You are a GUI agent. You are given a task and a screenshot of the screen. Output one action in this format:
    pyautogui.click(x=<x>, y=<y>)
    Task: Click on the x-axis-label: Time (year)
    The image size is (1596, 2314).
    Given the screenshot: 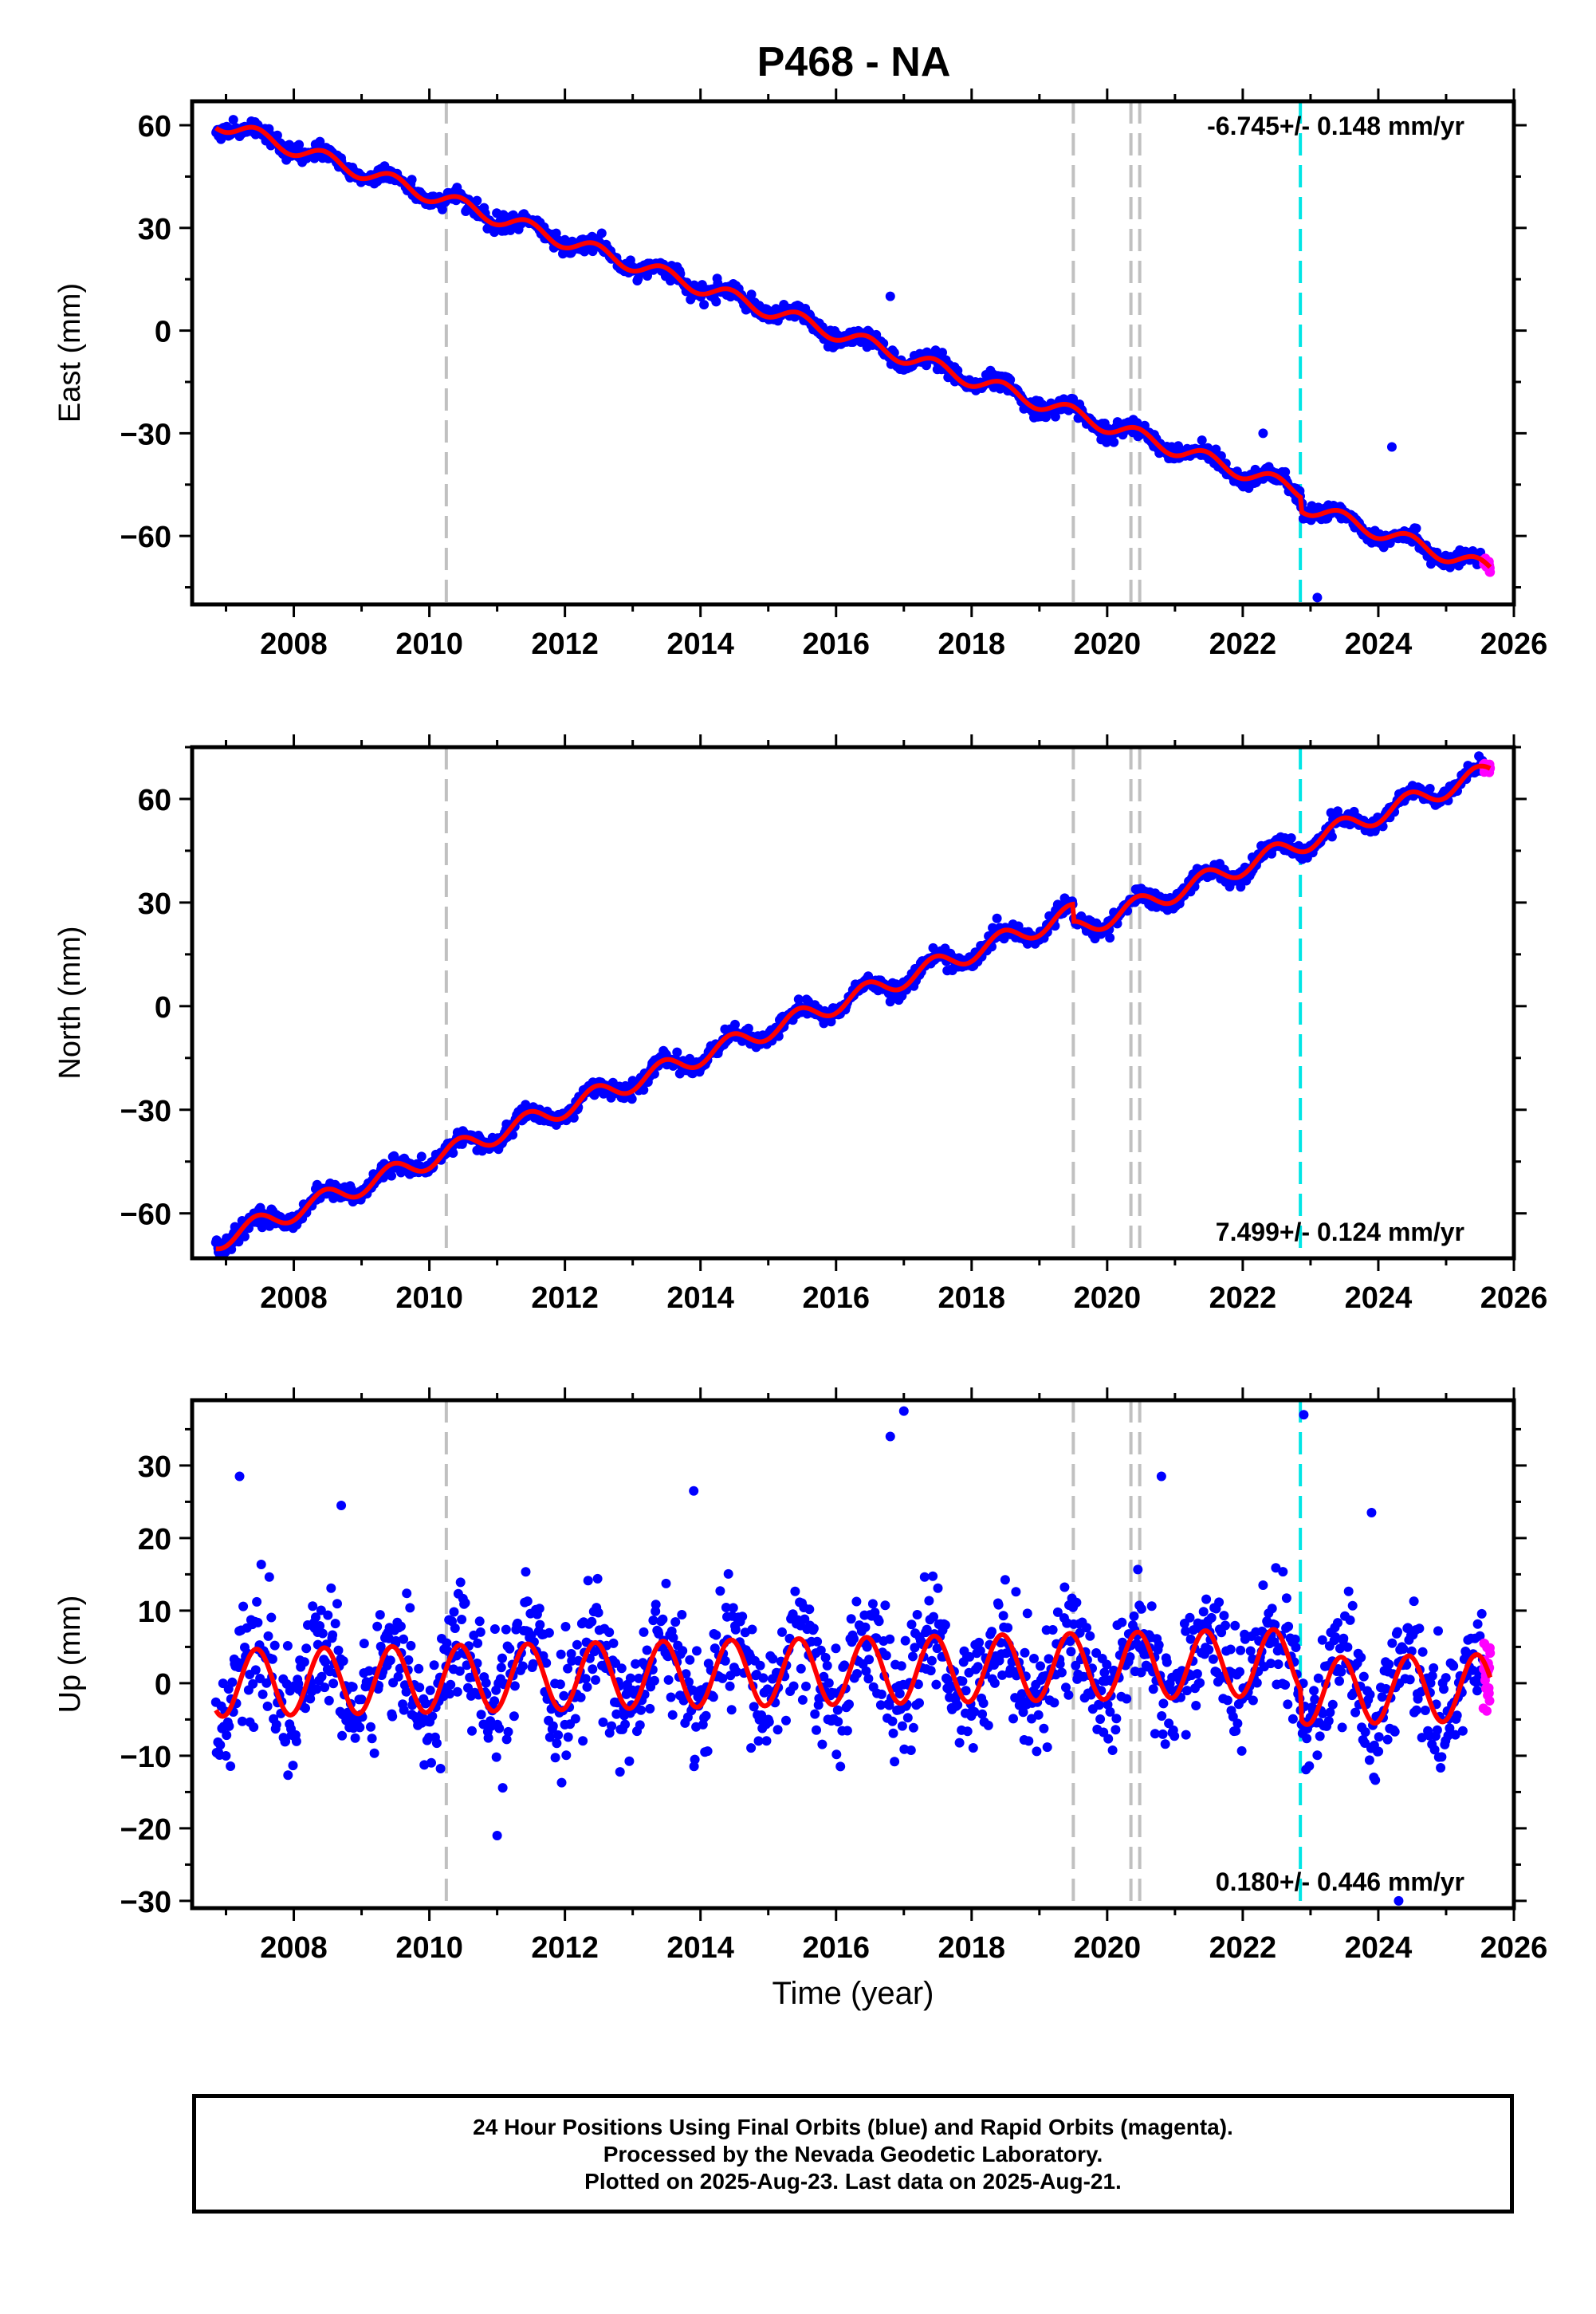 What is the action you would take?
    pyautogui.click(x=853, y=1993)
    